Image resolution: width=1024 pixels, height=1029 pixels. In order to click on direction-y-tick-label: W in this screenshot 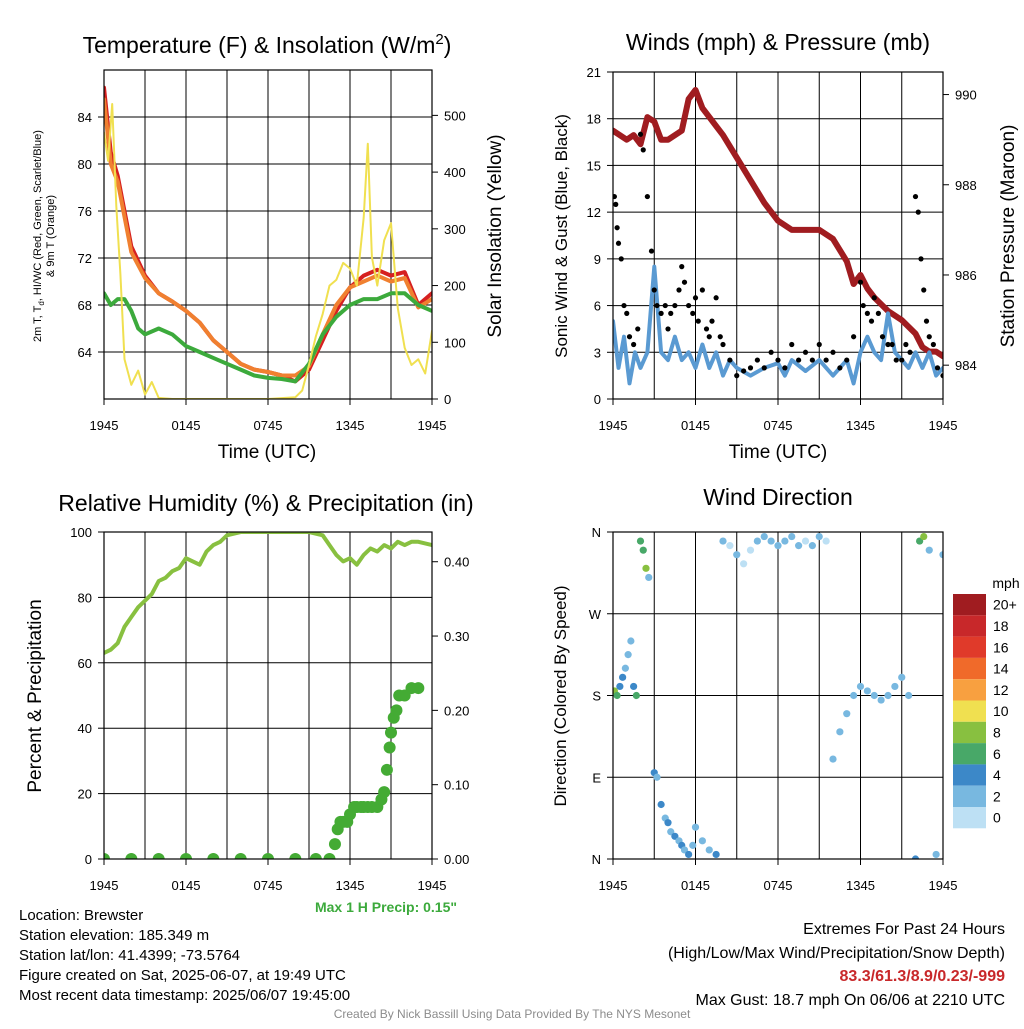, I will do `click(595, 614)`.